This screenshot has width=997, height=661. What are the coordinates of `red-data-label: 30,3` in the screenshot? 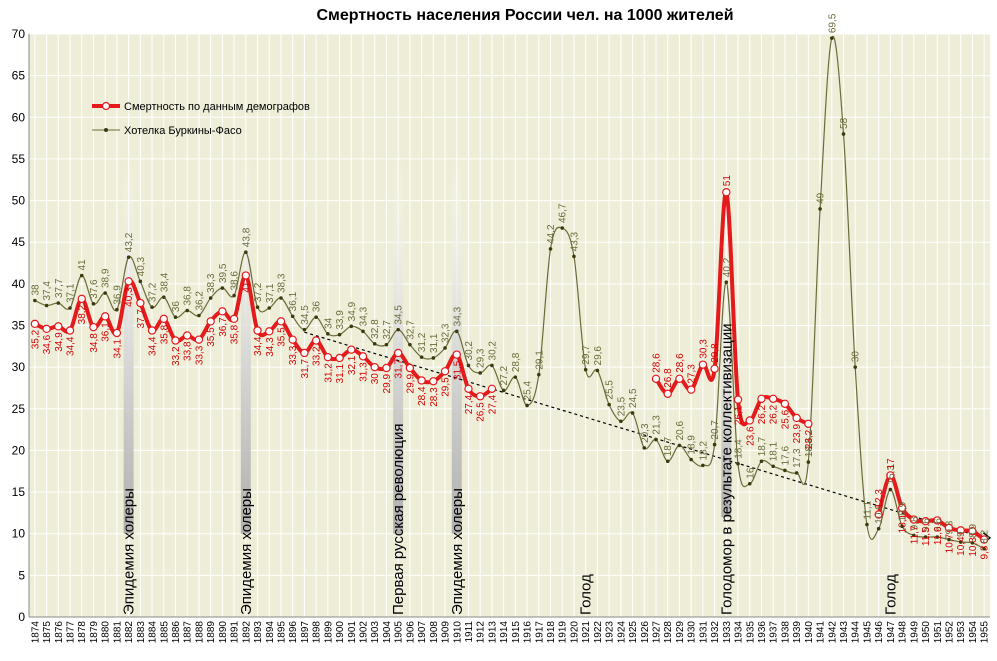 It's located at (703, 349).